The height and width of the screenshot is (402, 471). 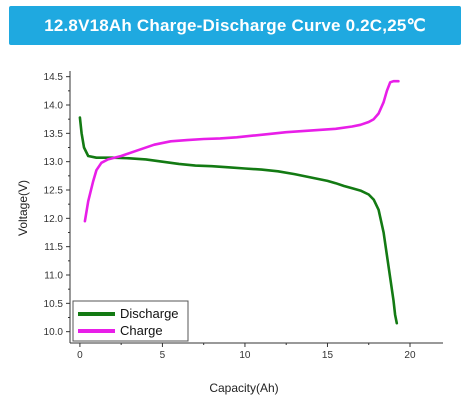 What do you see at coordinates (54, 304) in the screenshot?
I see `y-tick-label: 10.5` at bounding box center [54, 304].